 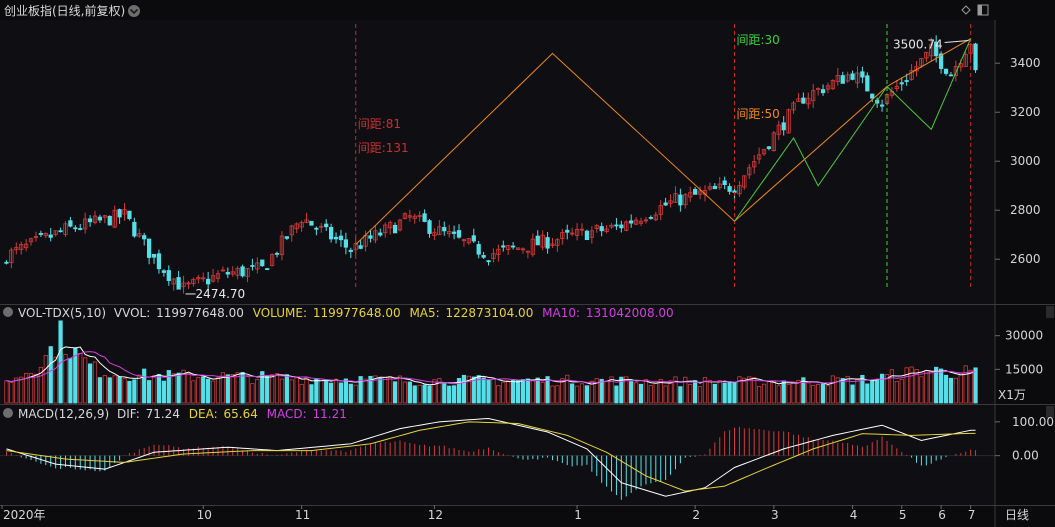 I want to click on chevron-down-icon, so click(x=134, y=11).